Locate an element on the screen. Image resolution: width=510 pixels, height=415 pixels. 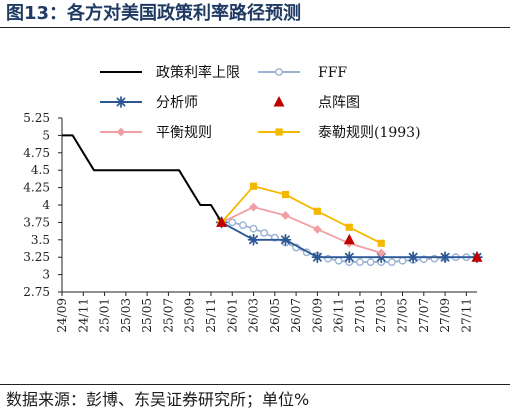
y-tick-label: 5.25 is located at coordinates (36, 118).